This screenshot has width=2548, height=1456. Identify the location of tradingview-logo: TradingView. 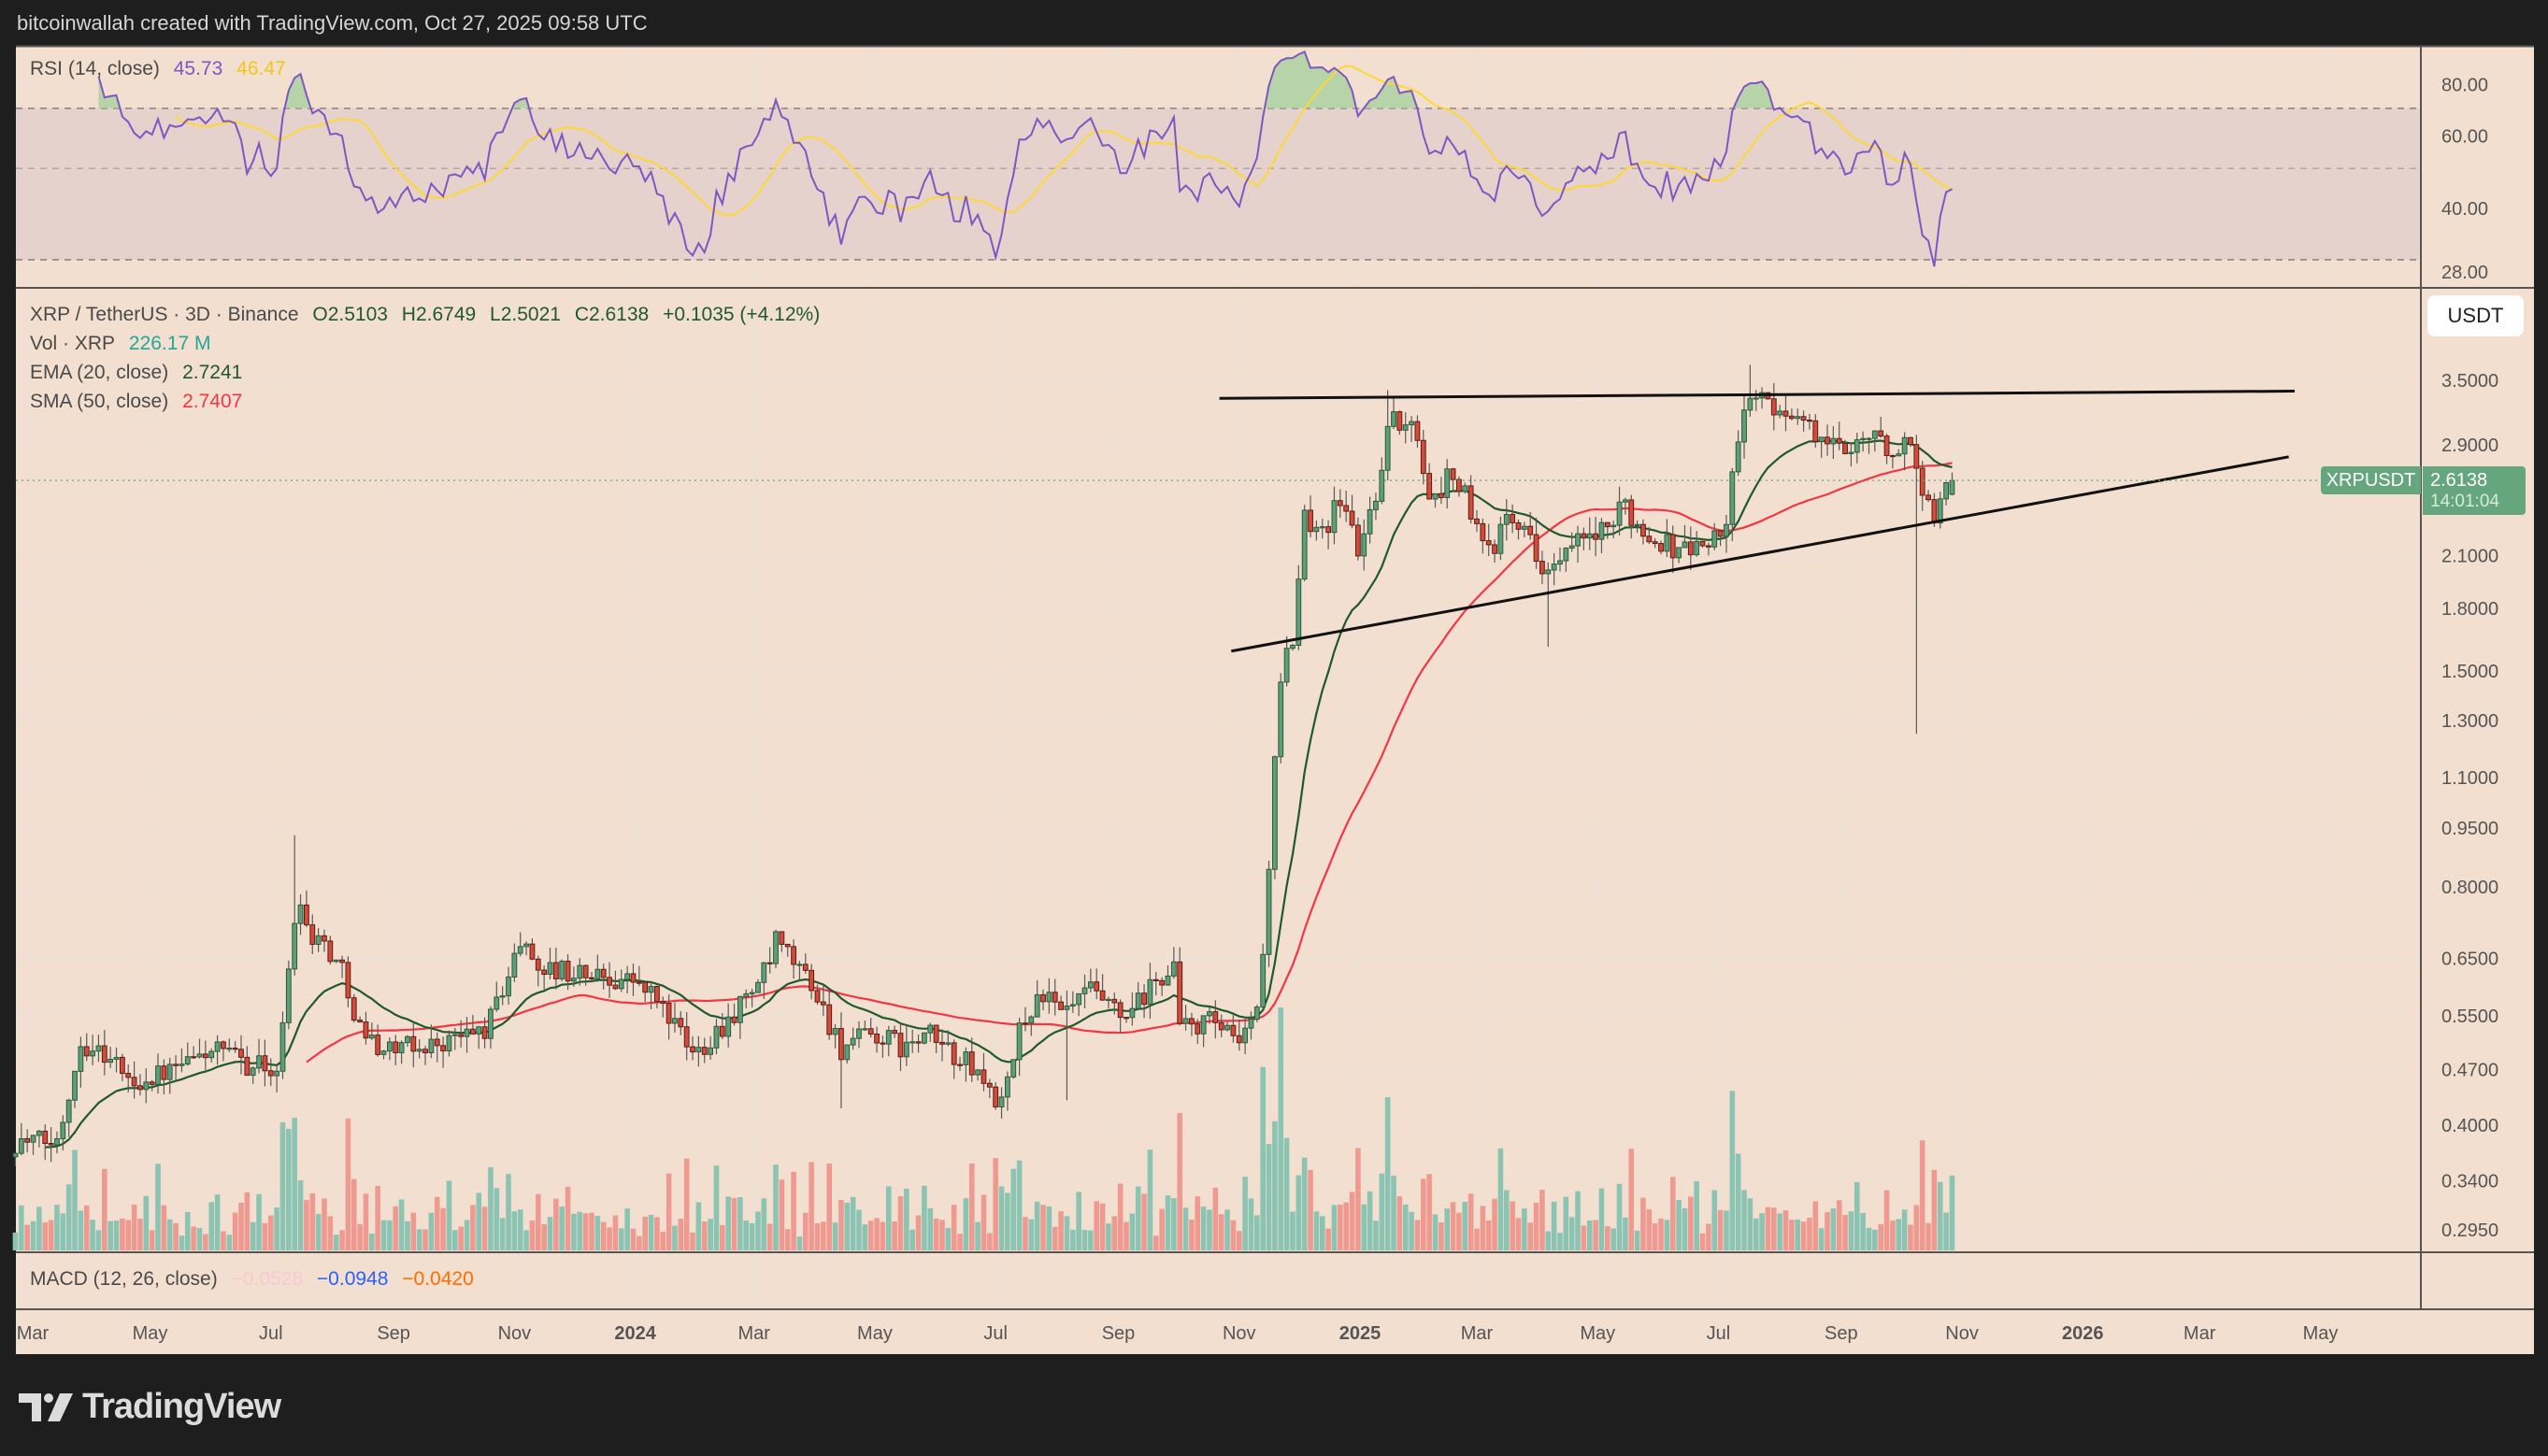
(150, 1407).